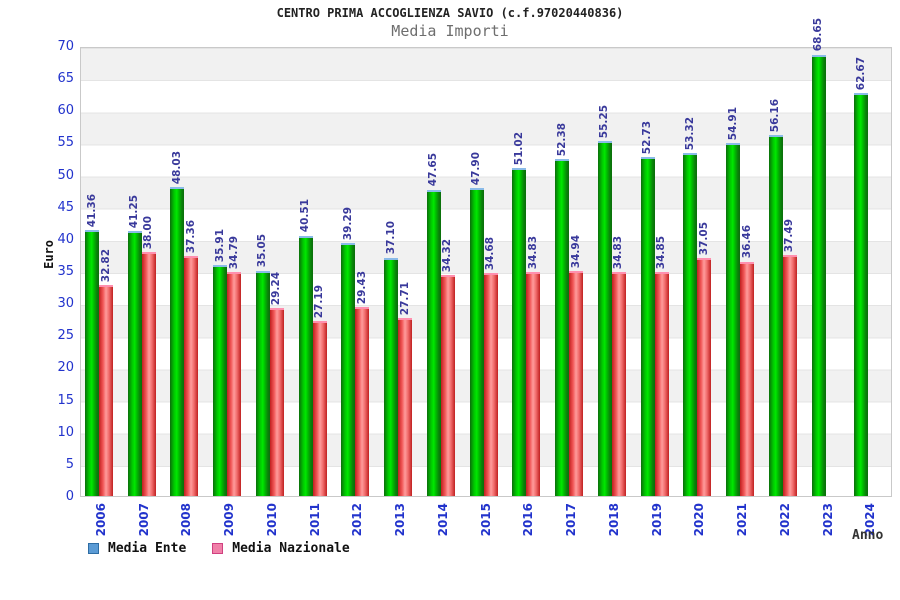 This screenshot has width=900, height=600. Describe the element at coordinates (229, 520) in the screenshot. I see `x-tick-label-2009: 2009` at that location.